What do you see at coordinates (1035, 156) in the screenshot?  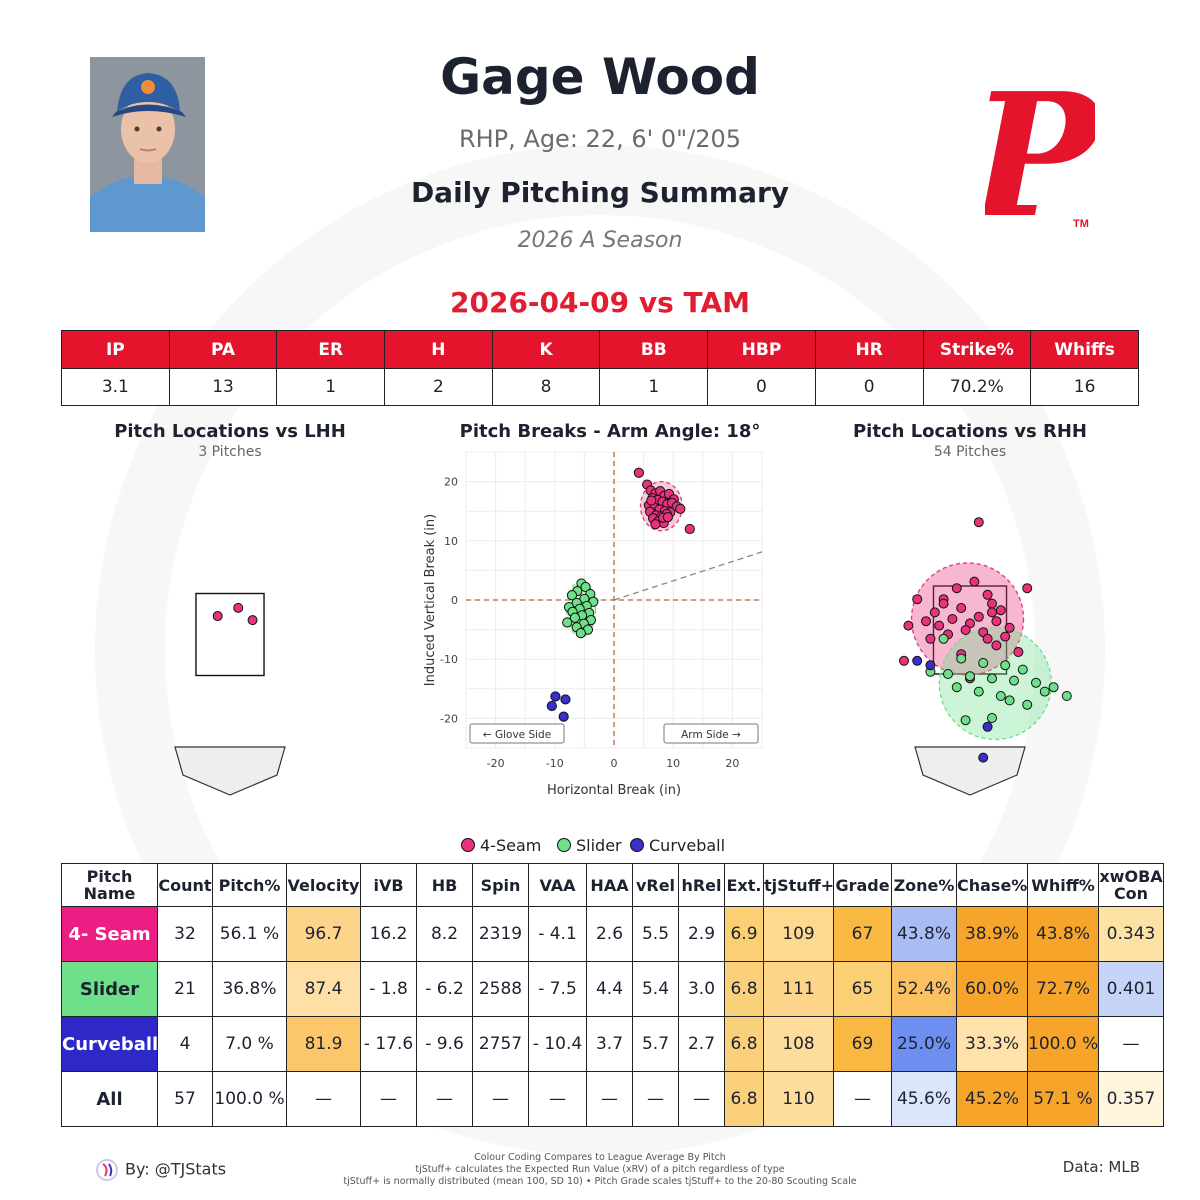 I see `phillies-logo: P TM` at bounding box center [1035, 156].